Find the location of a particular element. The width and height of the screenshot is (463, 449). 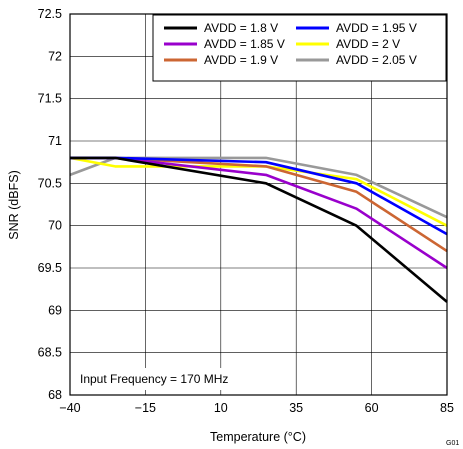

x-axis-label: Temperature (°C) is located at coordinates (258, 437).